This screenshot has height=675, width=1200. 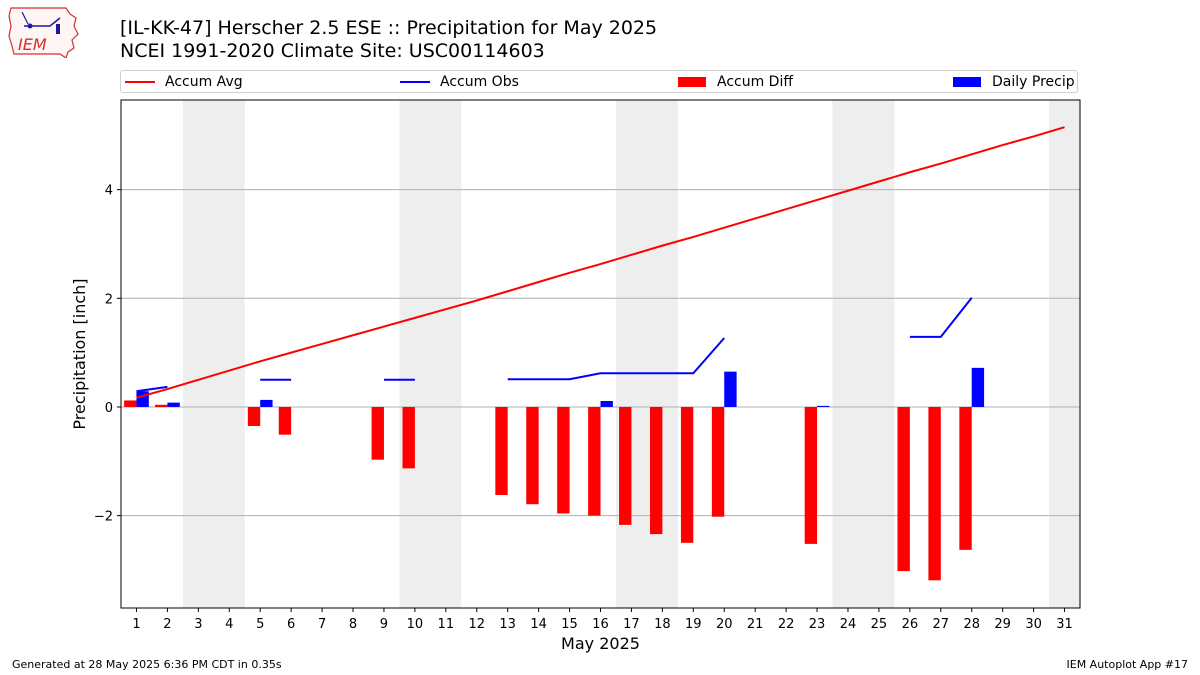 What do you see at coordinates (109, 408) in the screenshot?
I see `y-tick-label: 0` at bounding box center [109, 408].